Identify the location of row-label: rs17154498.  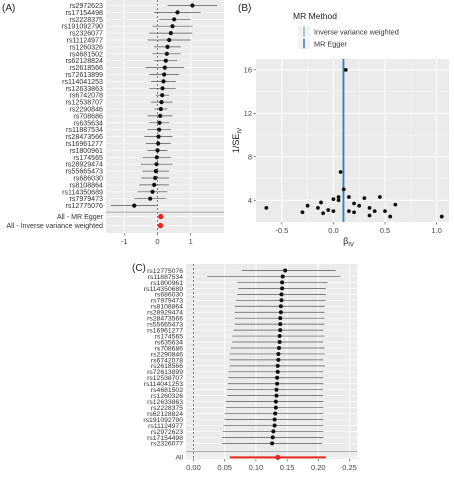
(165, 438).